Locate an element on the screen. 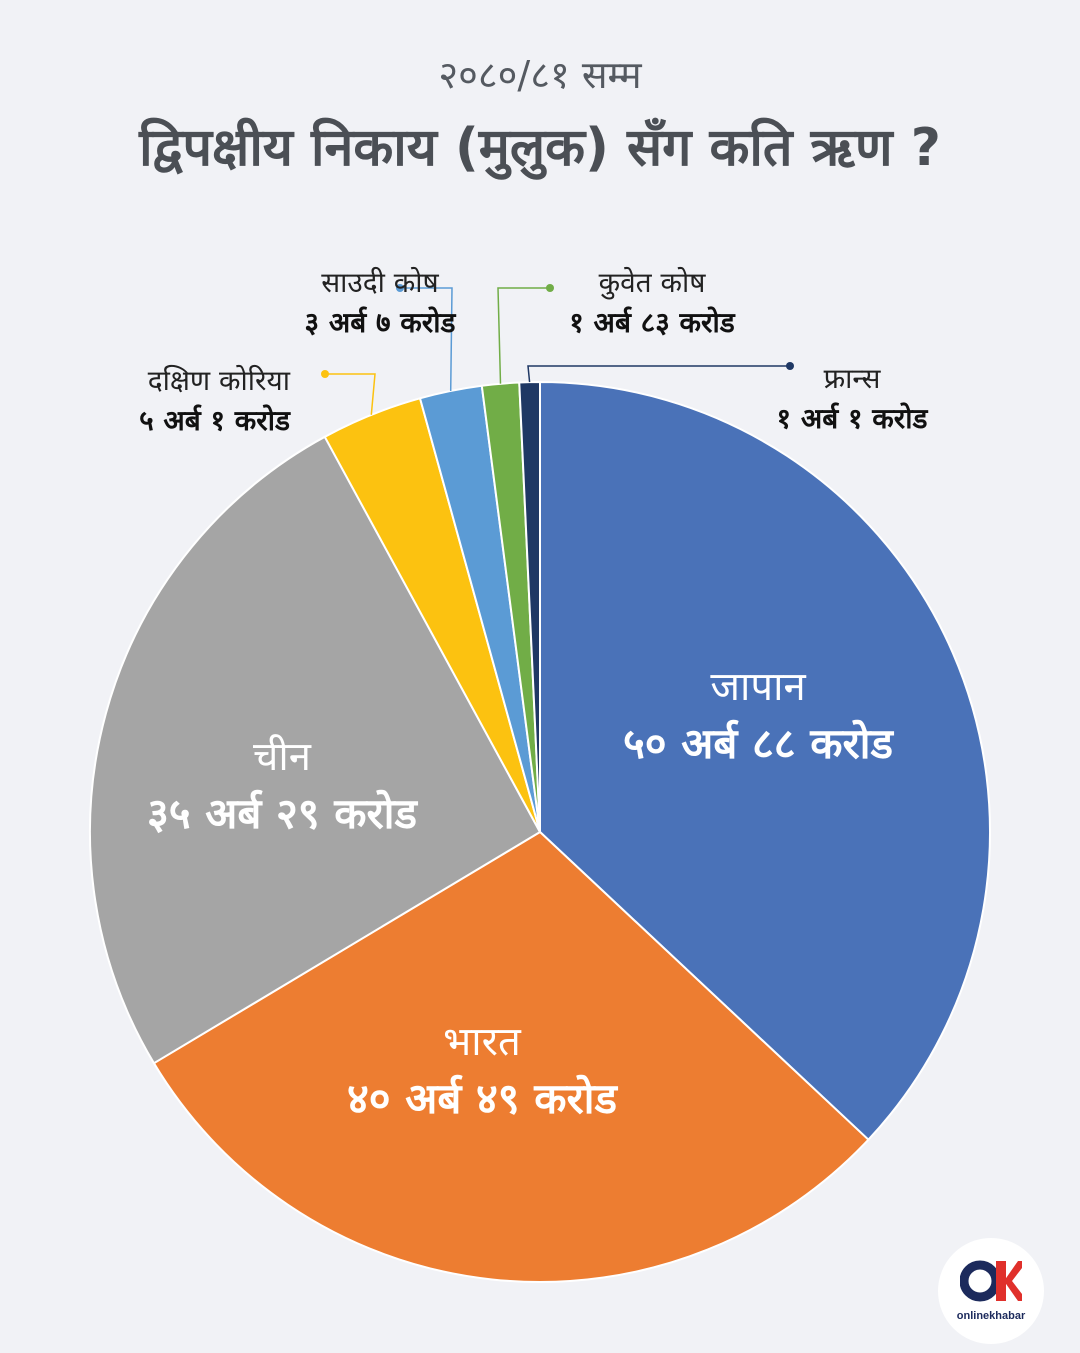 The height and width of the screenshot is (1353, 1080). slice-name-label: भारत is located at coordinates (482, 1042).